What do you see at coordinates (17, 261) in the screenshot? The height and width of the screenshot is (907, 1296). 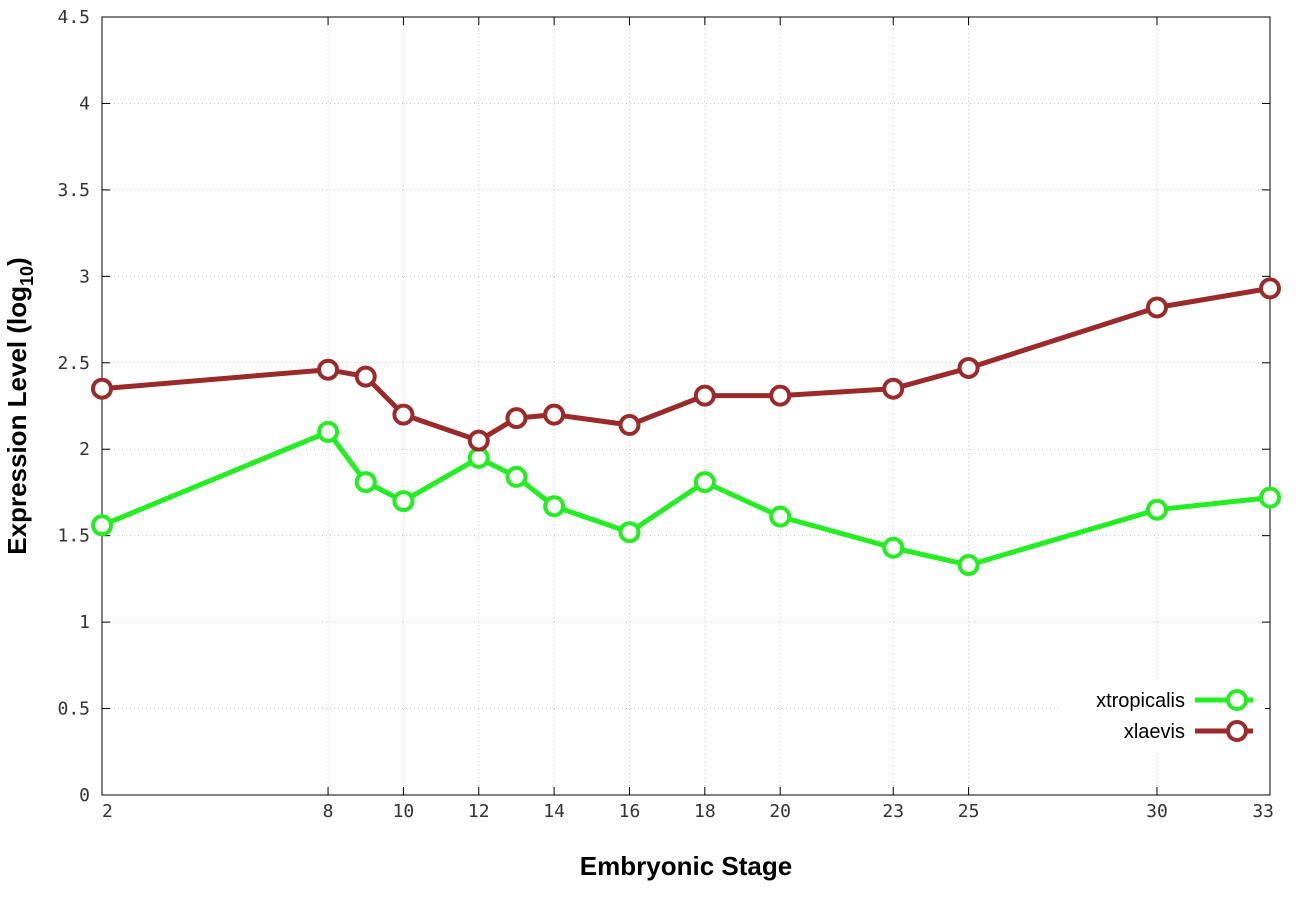 I see `y-axis-title-end: )` at bounding box center [17, 261].